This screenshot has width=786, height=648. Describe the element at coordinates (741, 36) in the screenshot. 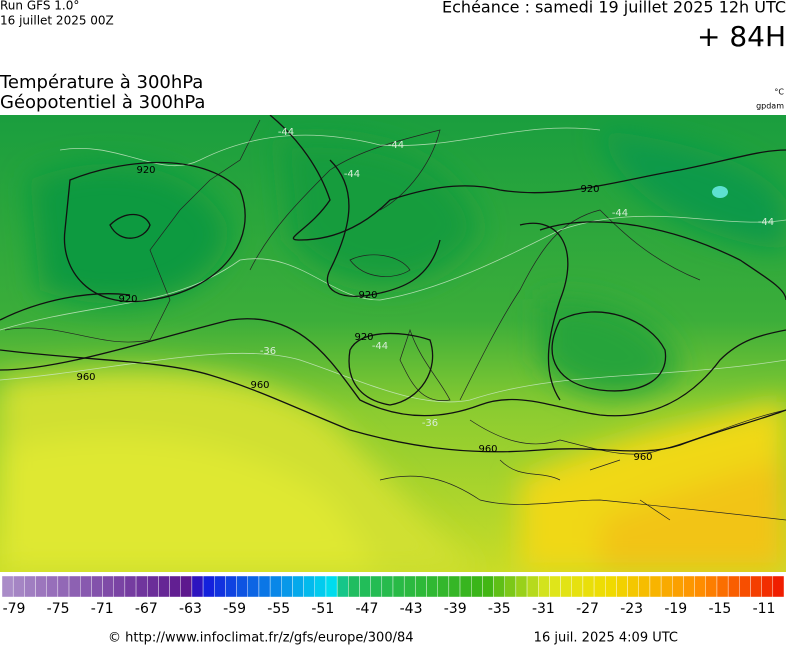

I see `lead-time: + 84H` at that location.